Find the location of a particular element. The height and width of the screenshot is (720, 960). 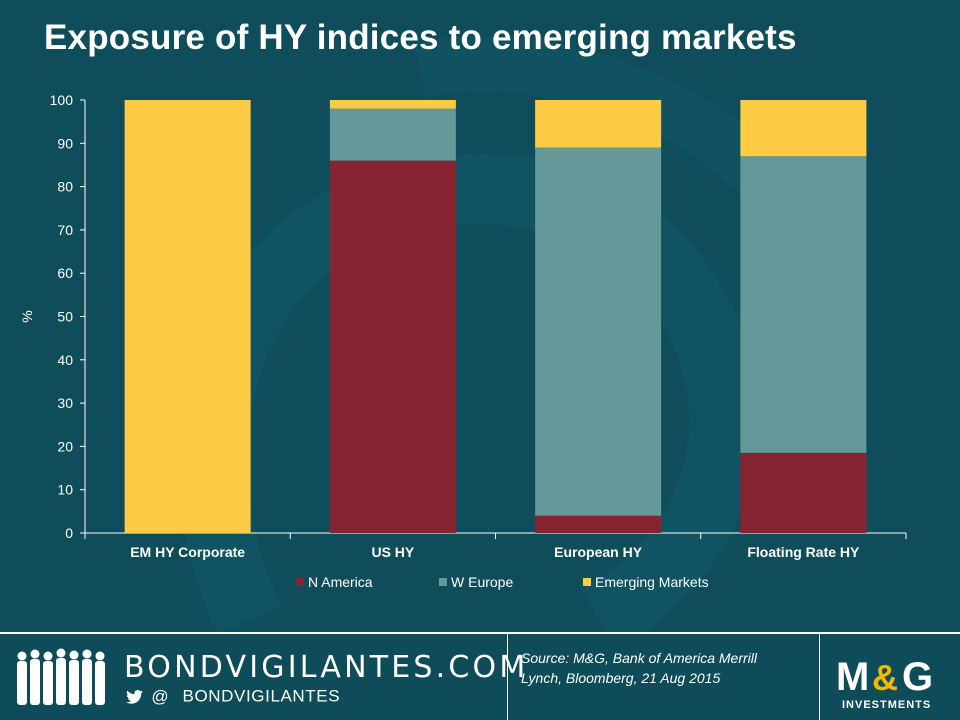

x-tick-label: European HY is located at coordinates (598, 552).